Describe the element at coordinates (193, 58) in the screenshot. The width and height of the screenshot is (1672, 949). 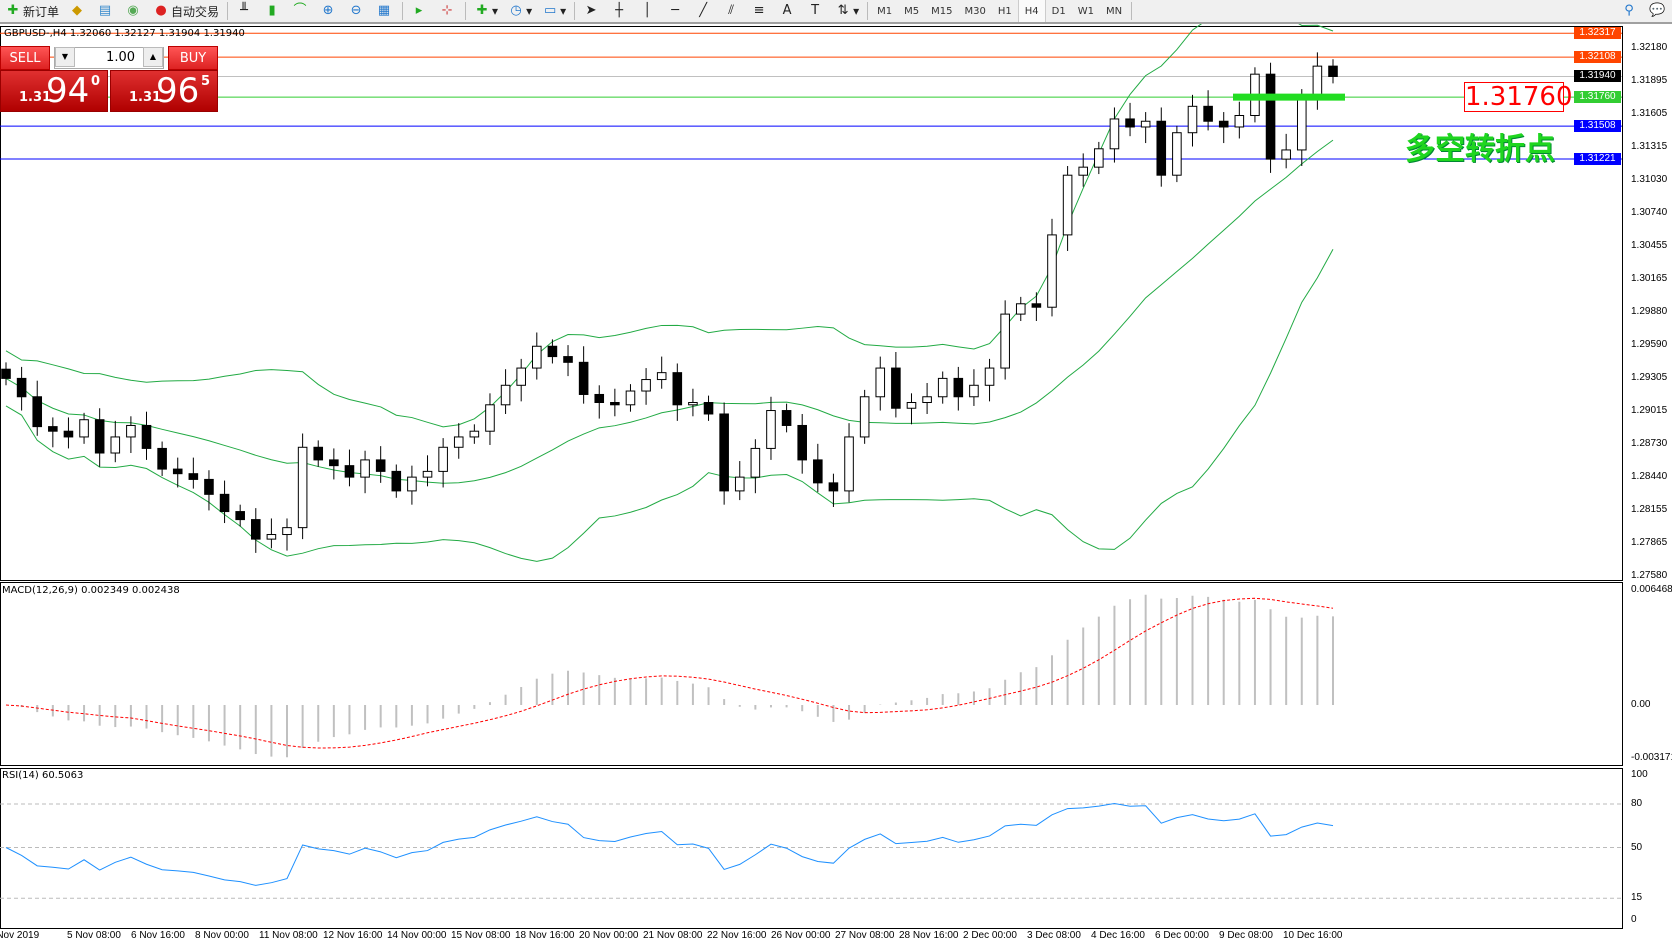
I see `buy-button: BUY` at that location.